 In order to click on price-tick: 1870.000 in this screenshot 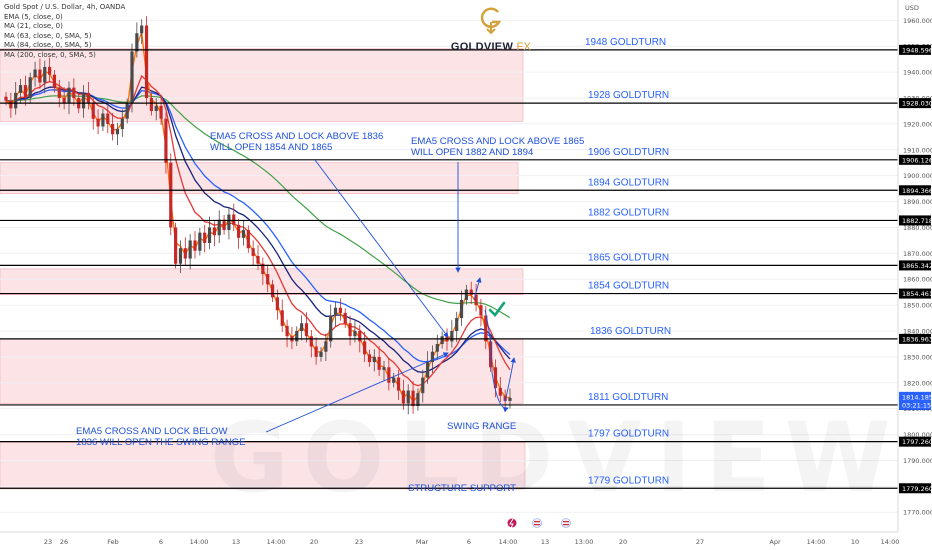, I will do `click(917, 254)`.